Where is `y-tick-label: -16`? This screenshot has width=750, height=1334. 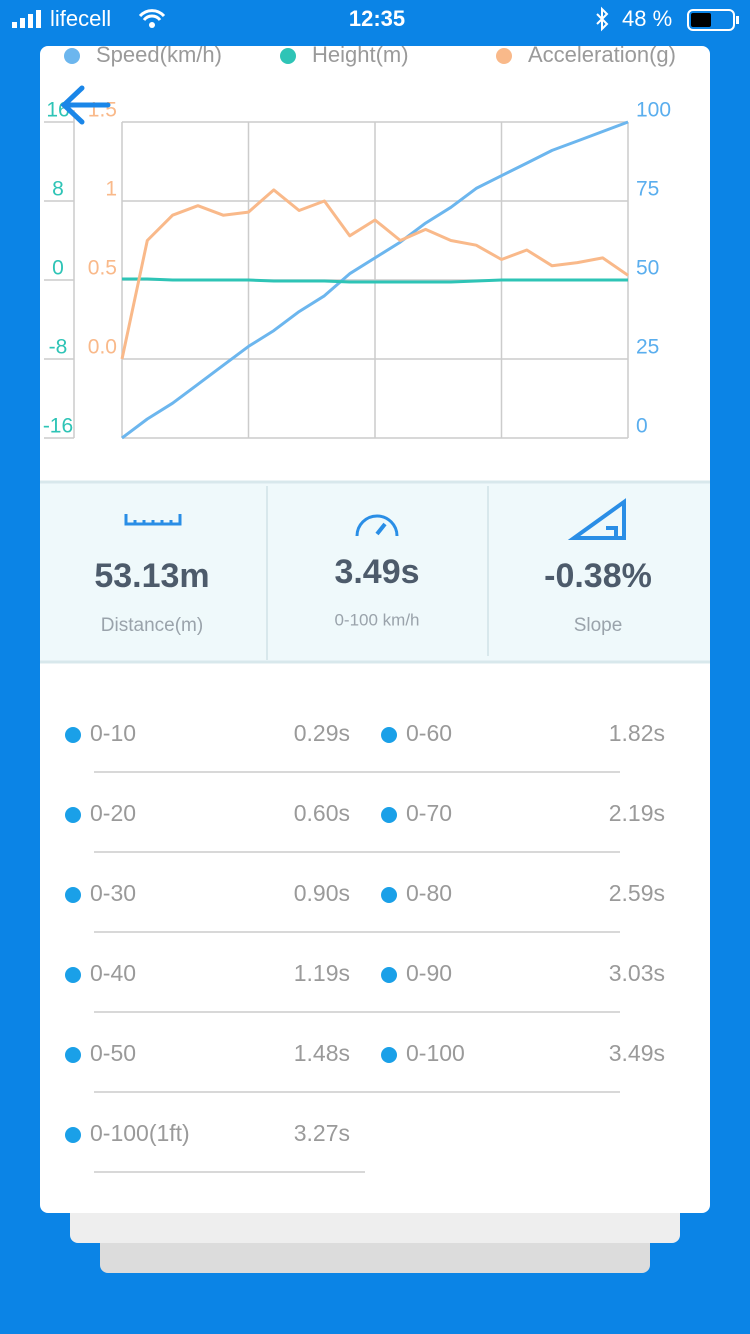 y-tick-label: -16 is located at coordinates (58, 426).